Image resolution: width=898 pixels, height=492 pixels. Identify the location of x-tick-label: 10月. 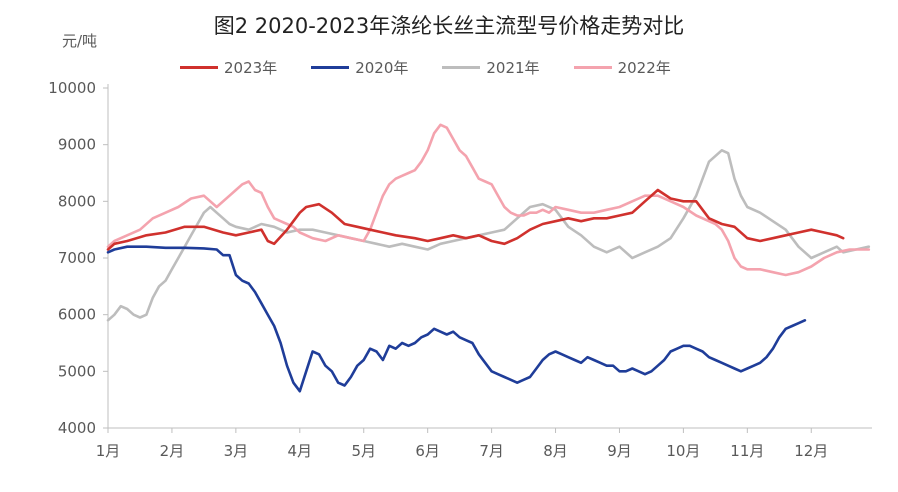
(683, 451).